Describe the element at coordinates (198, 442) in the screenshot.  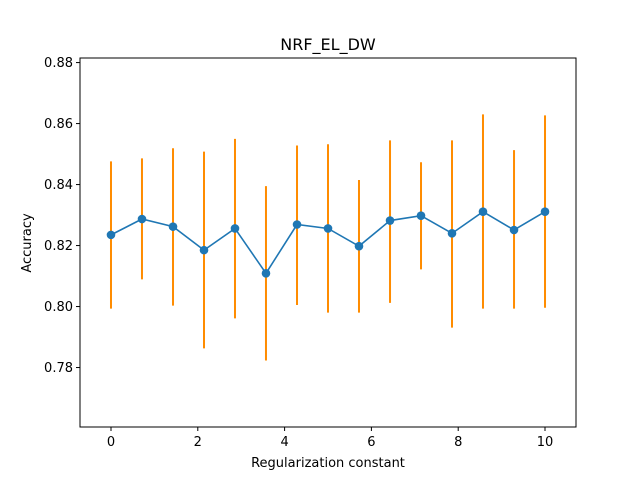
I see `x-tick-label: 2` at that location.